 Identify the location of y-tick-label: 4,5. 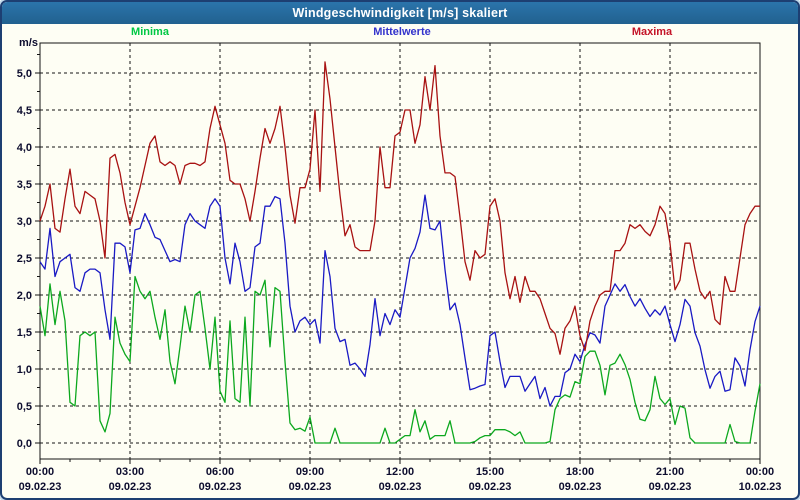
(24, 111).